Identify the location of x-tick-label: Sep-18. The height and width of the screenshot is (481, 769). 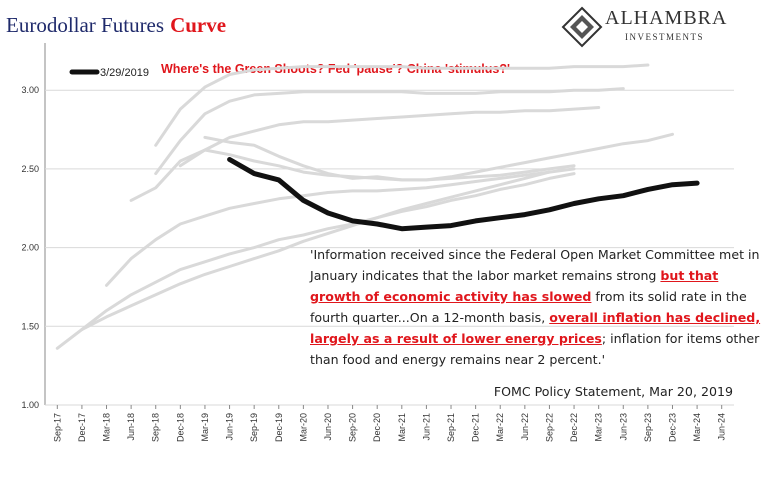
(156, 427).